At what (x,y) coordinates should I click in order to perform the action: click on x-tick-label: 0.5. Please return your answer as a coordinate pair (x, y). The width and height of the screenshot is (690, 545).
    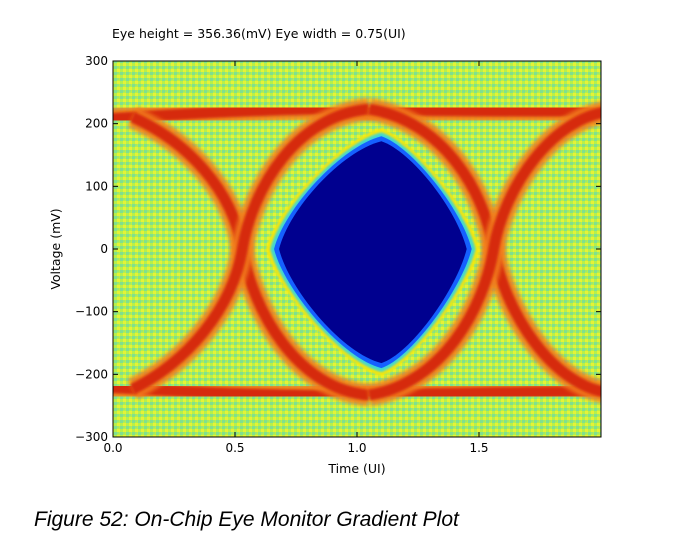
    Looking at the image, I should click on (234, 448).